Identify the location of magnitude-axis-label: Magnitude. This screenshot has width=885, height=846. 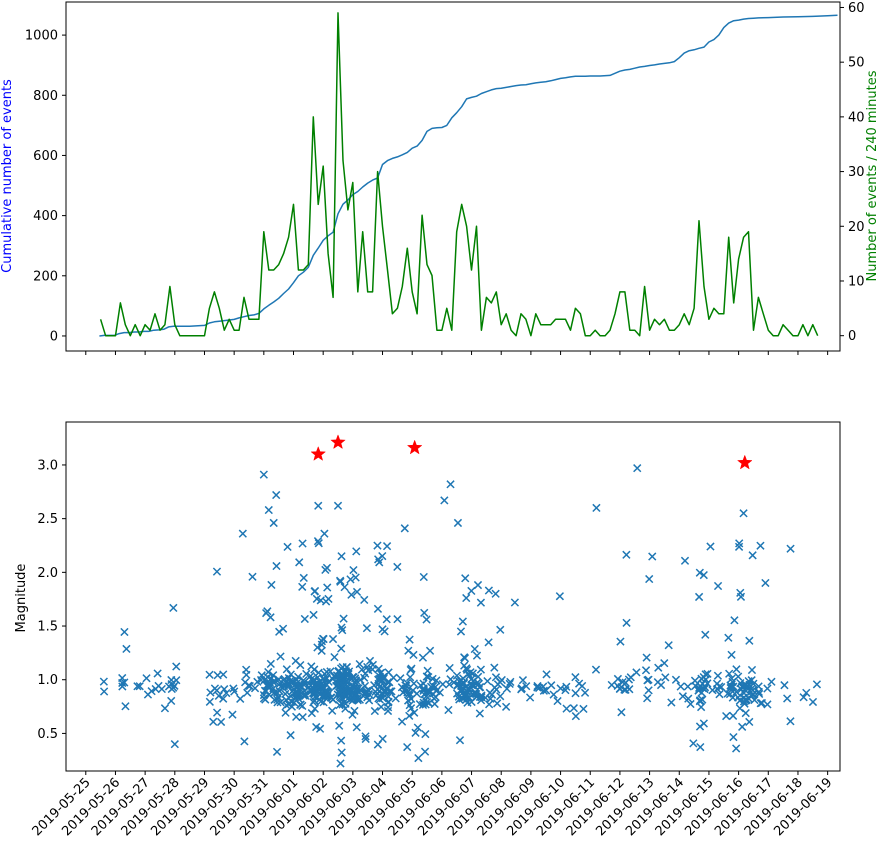
(21, 598).